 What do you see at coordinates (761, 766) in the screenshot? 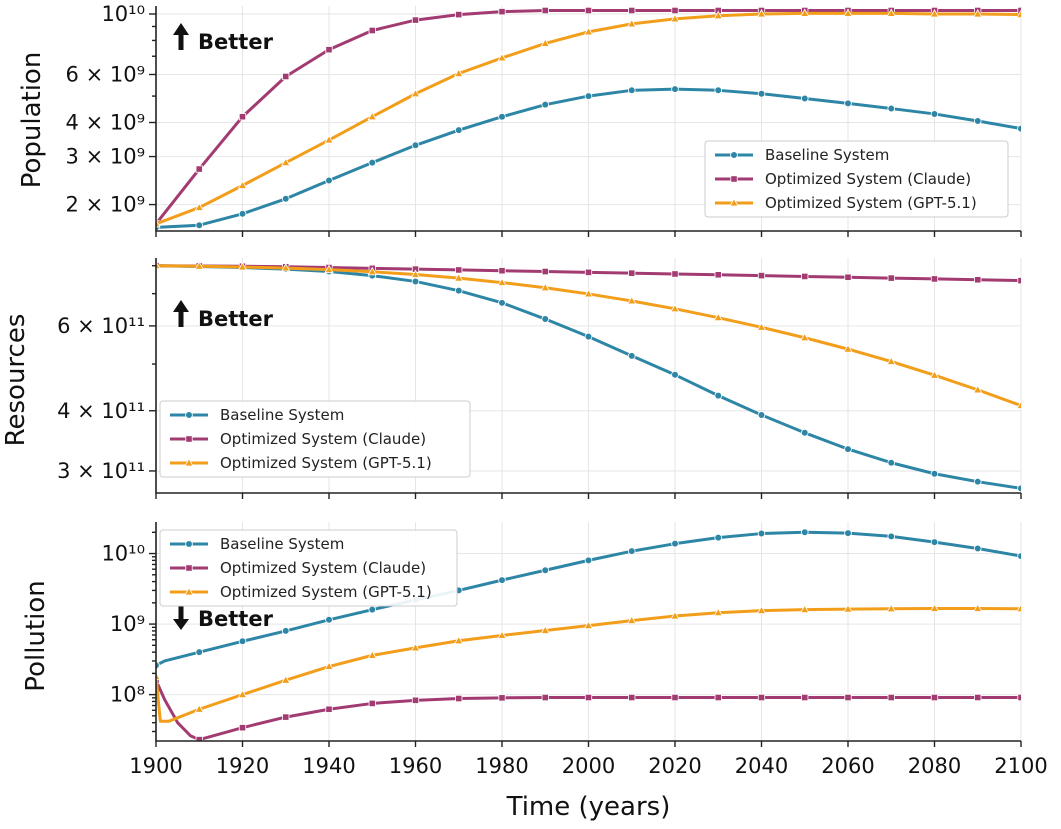
I see `x-tick-label: 2040` at bounding box center [761, 766].